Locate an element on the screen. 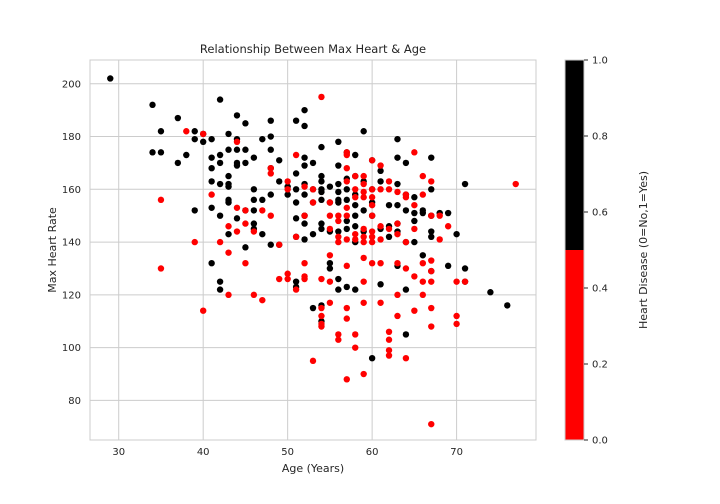 This screenshot has height=504, width=720. y-axis-ticks: 80 100 120 140 160 180 200 is located at coordinates (71, 243).